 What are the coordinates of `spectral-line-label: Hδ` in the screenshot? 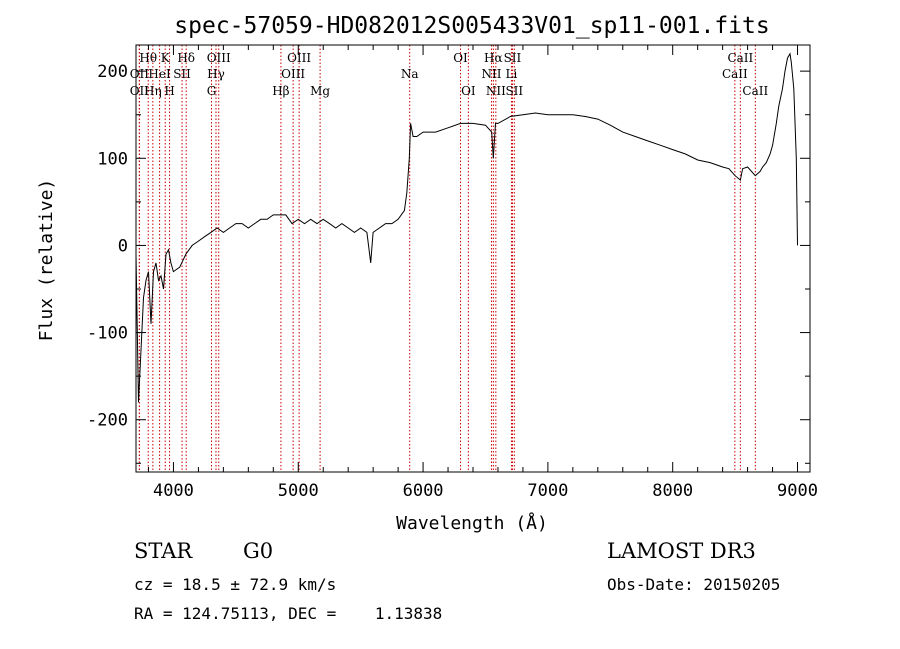 It's located at (186, 58).